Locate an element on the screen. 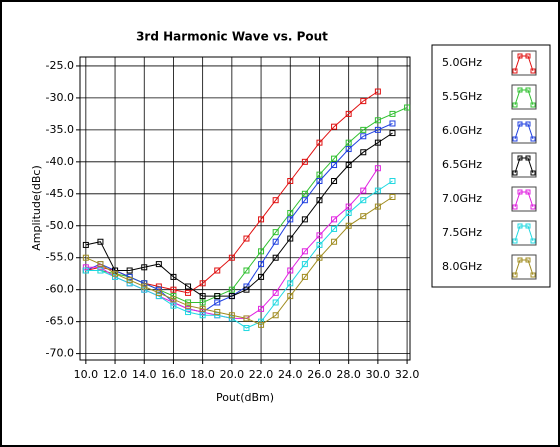 The image size is (560, 447). x-tick-label: 10.0 is located at coordinates (86, 374).